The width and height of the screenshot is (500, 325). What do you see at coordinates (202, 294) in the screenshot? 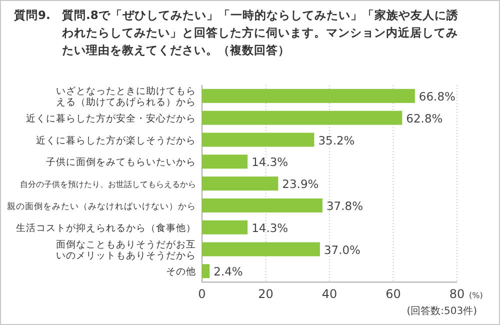
I see `x-tick-label: 0` at bounding box center [202, 294].